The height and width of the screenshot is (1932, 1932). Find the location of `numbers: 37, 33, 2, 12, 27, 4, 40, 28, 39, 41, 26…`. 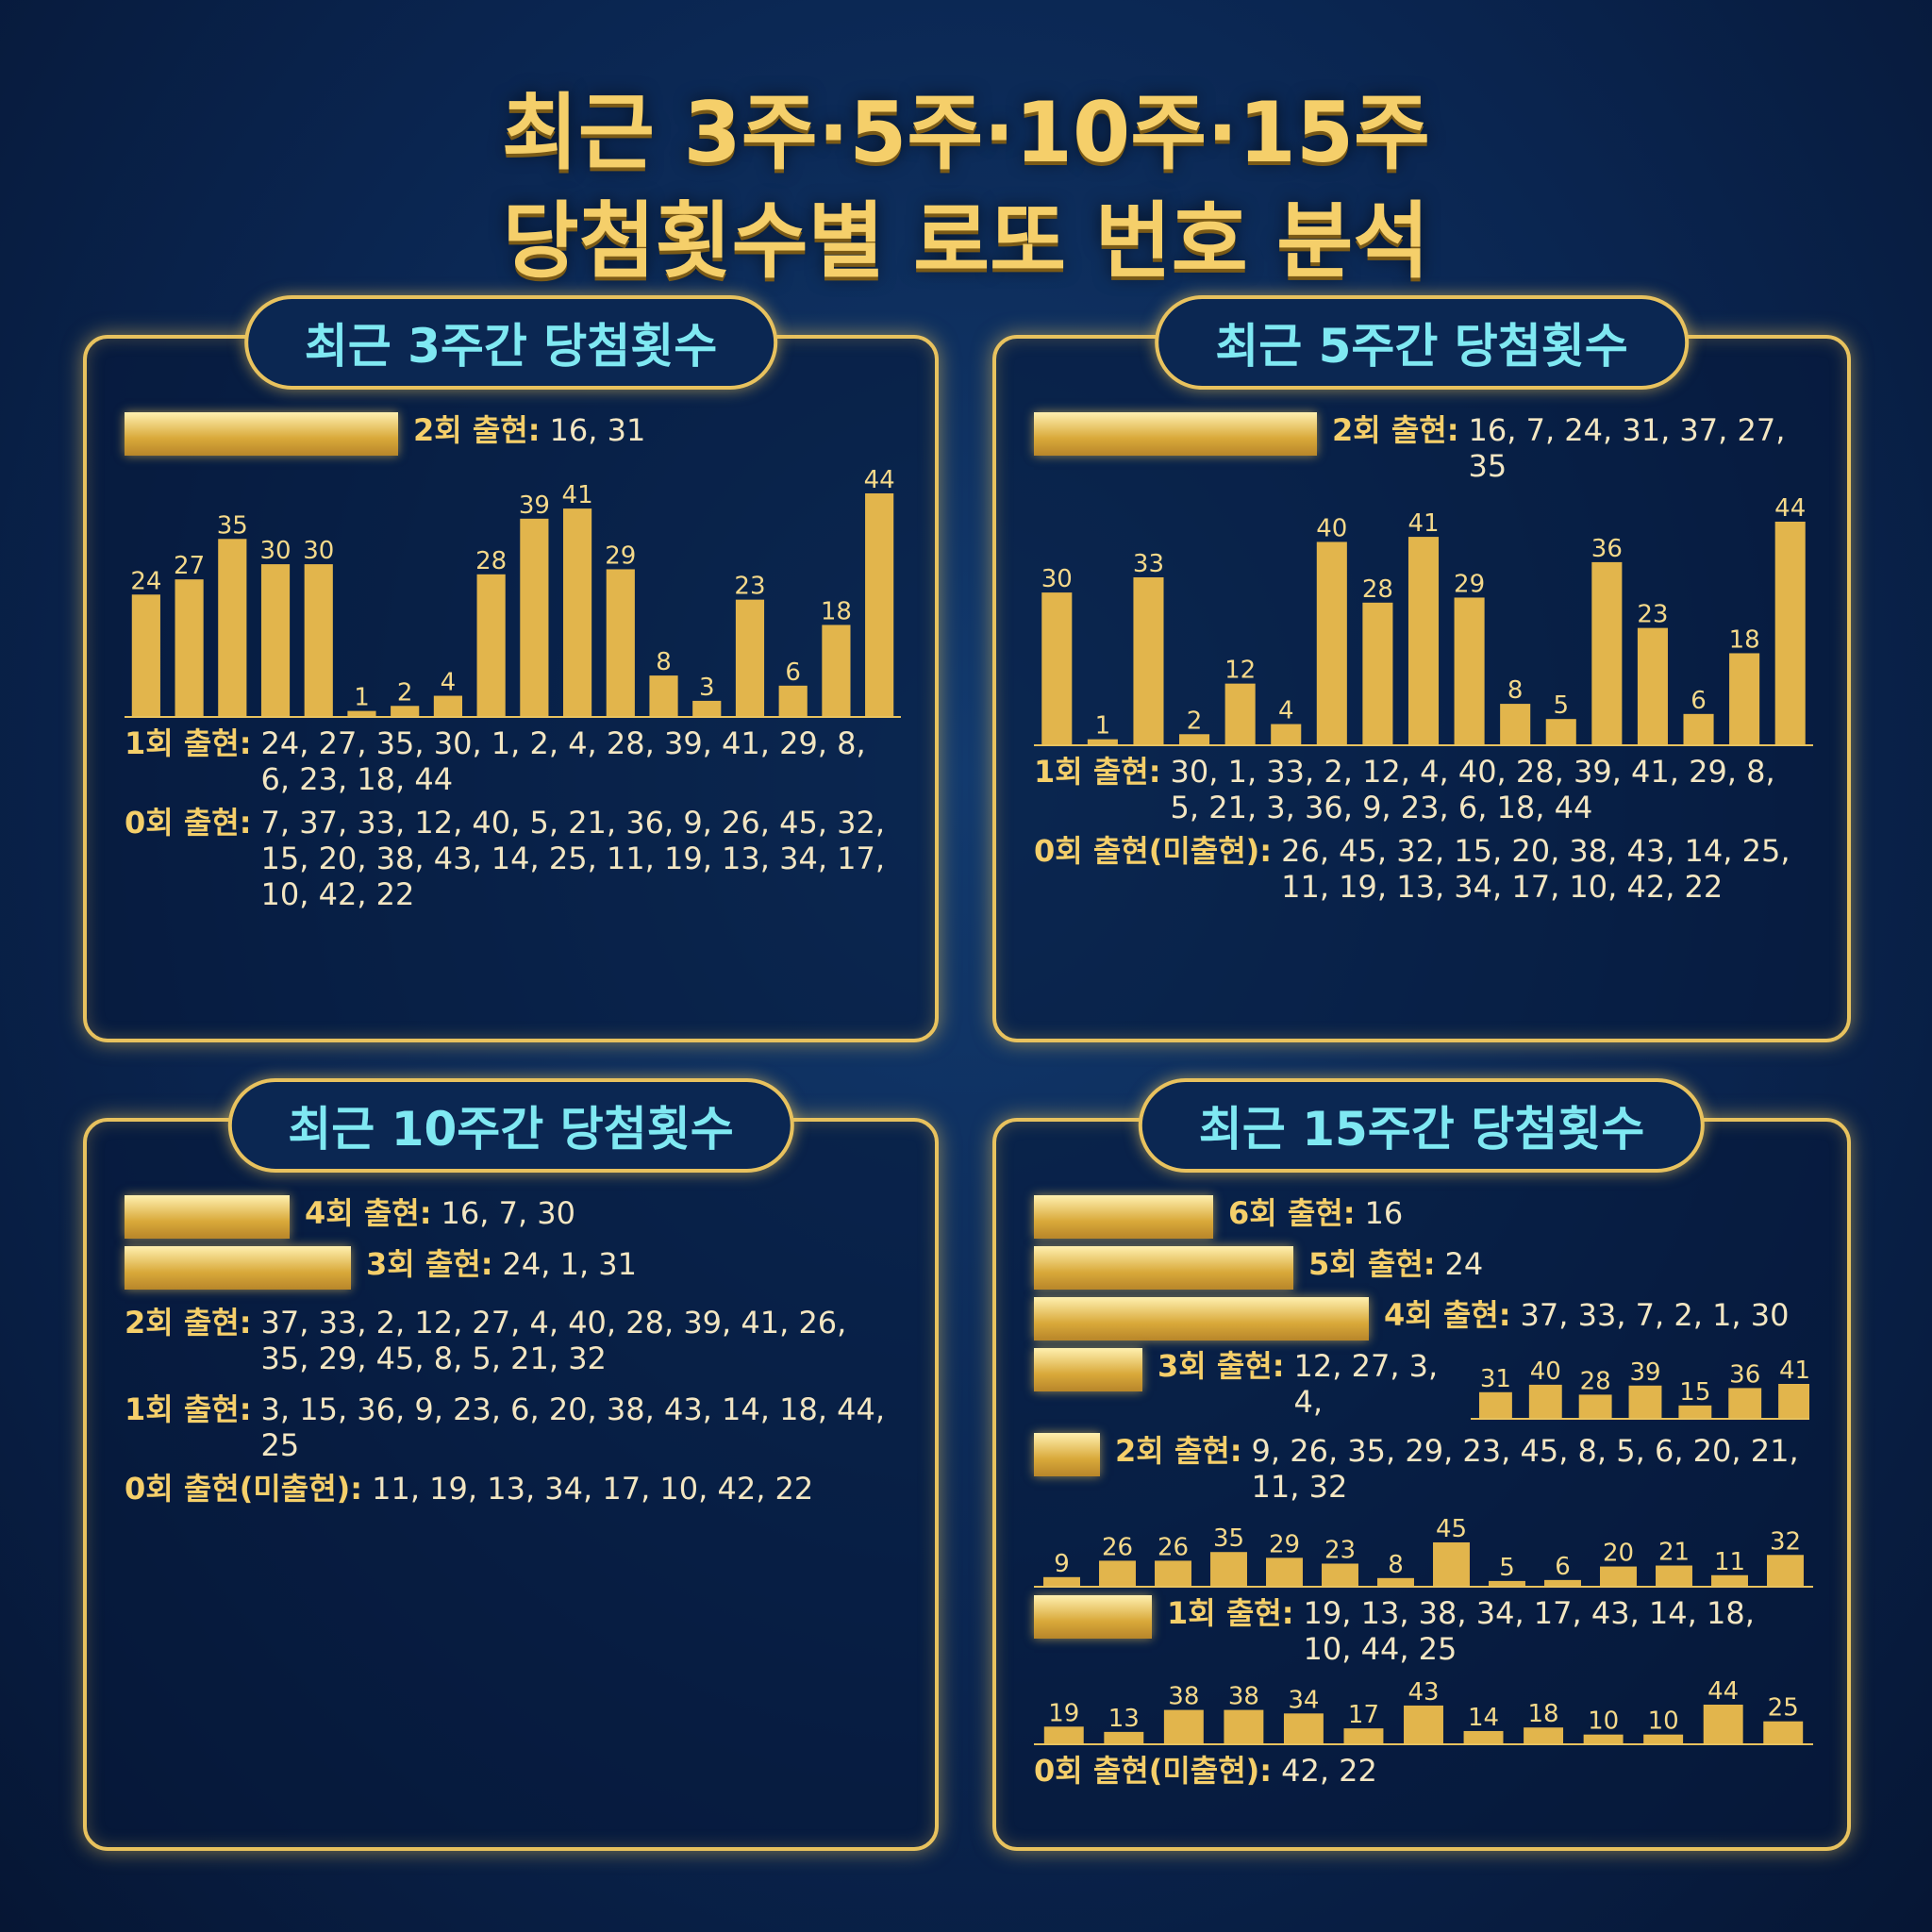

numbers: 37, 33, 2, 12, 27, 4, 40, 28, 39, 41, 26… is located at coordinates (553, 1341).